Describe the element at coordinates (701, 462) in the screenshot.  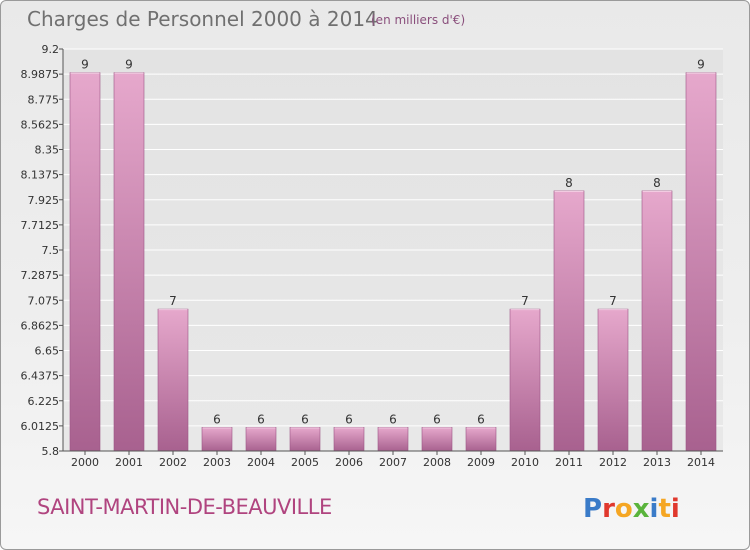
I see `x-tick-label: 2014` at that location.